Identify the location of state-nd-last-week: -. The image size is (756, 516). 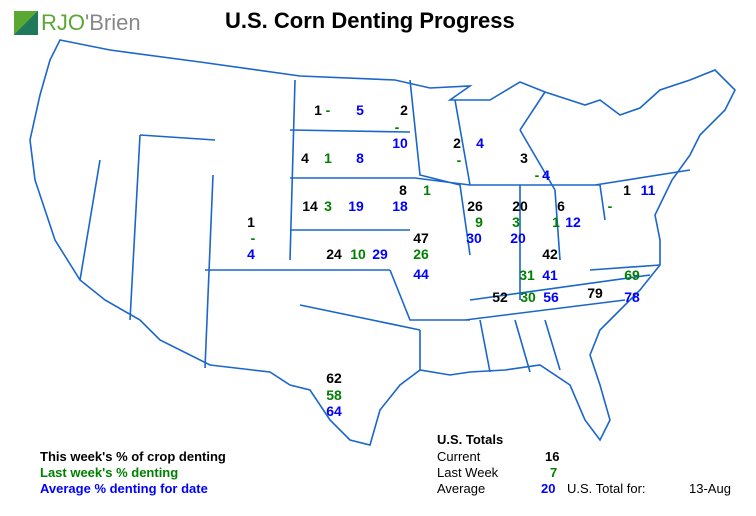
(328, 110).